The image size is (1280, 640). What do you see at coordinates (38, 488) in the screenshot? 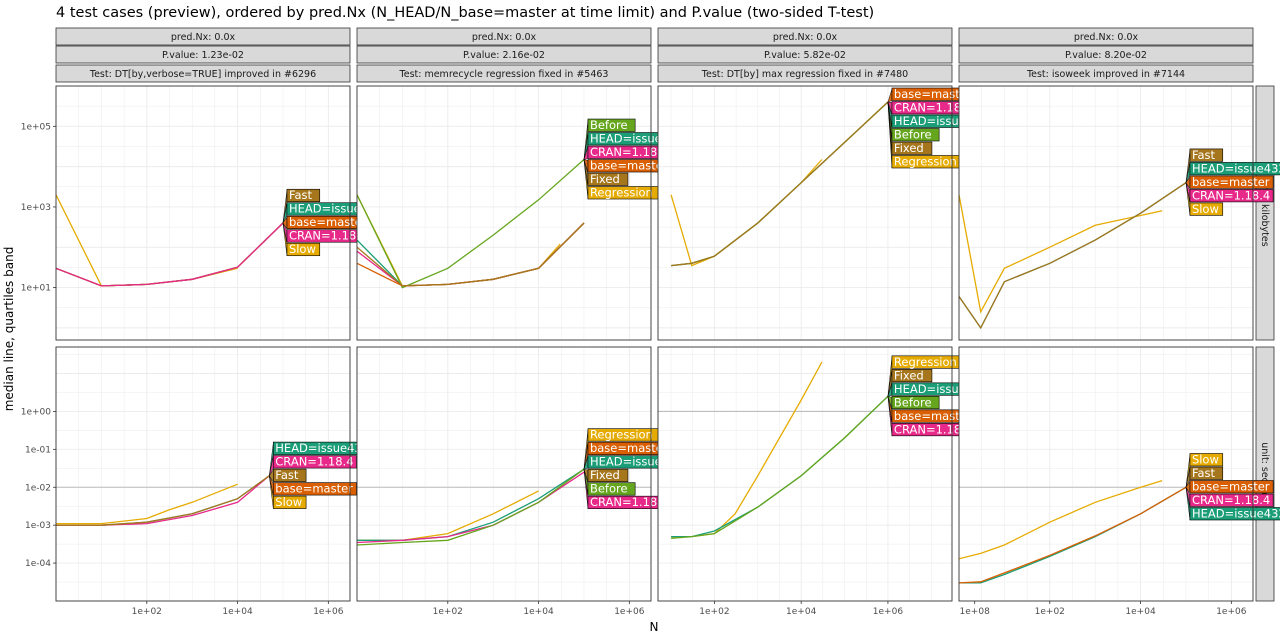
I see `y-tick-label: 1e-02` at bounding box center [38, 488].